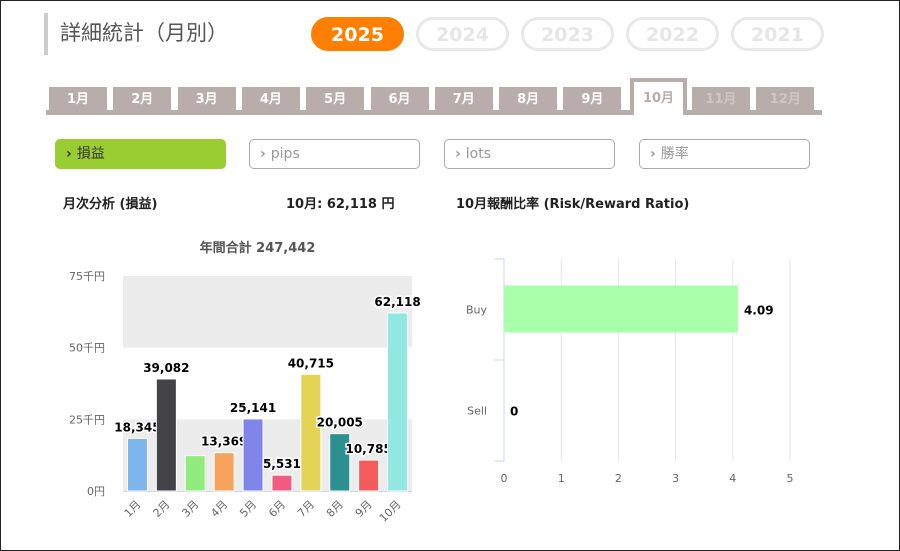 The width and height of the screenshot is (900, 551). I want to click on monthly-heading: 月次分析 (損益), so click(110, 204).